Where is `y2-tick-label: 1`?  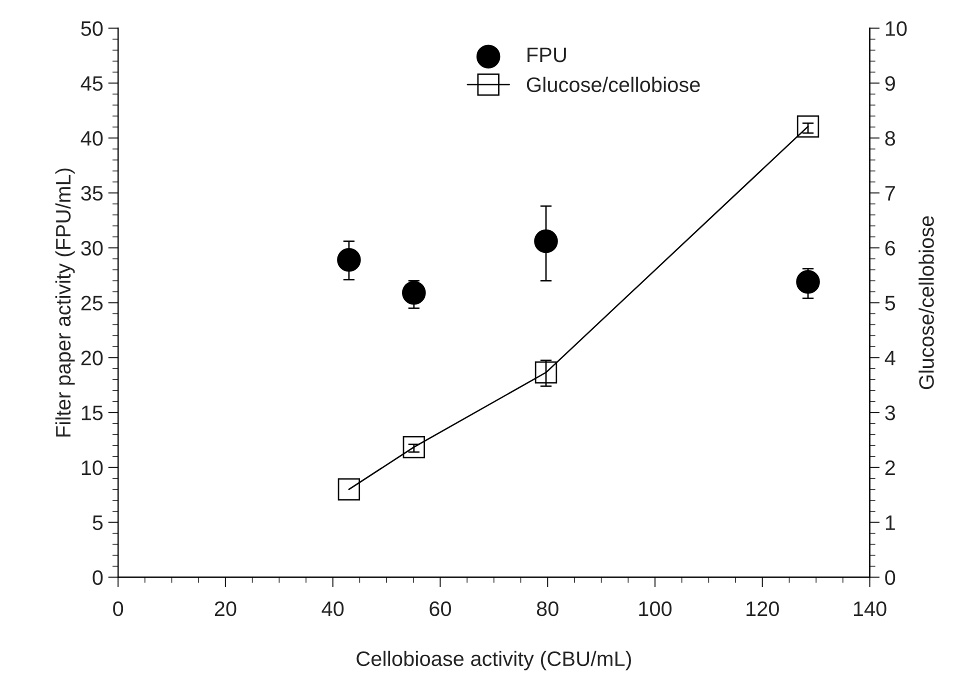 y2-tick-label: 1 is located at coordinates (890, 523).